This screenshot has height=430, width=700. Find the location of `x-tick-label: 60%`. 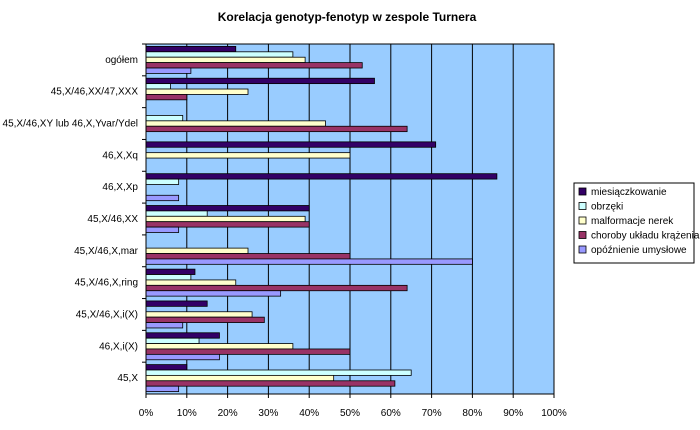

x-tick-label: 60% is located at coordinates (391, 413).